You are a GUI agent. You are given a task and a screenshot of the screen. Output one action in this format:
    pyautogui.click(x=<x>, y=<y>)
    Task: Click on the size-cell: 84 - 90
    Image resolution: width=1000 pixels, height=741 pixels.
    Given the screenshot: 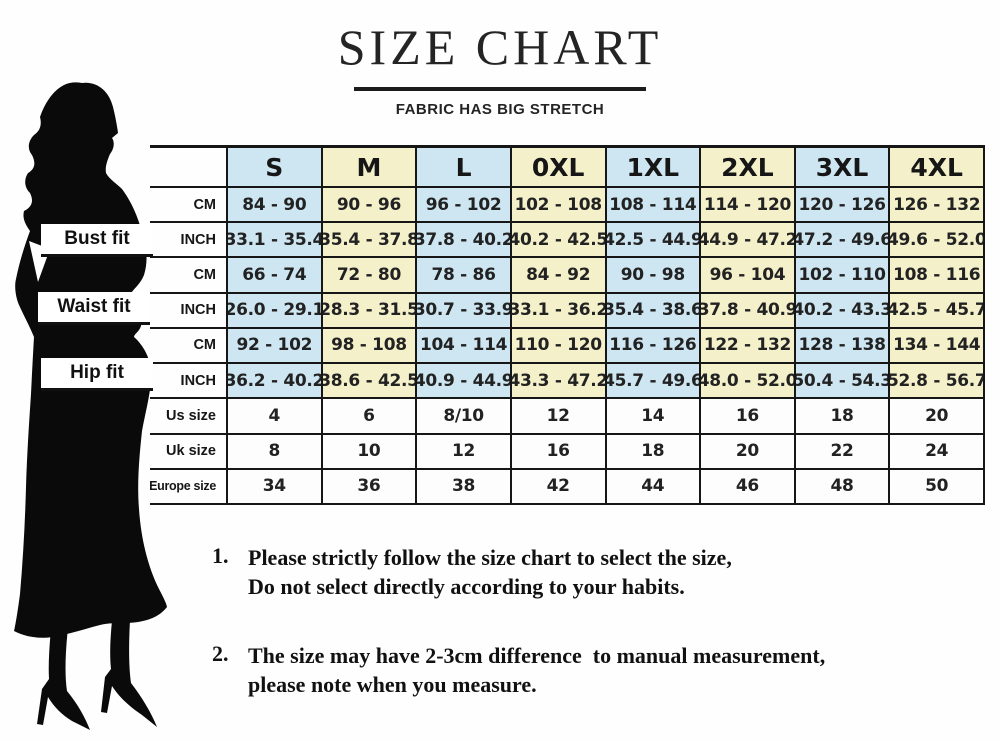 What is the action you would take?
    pyautogui.click(x=275, y=206)
    